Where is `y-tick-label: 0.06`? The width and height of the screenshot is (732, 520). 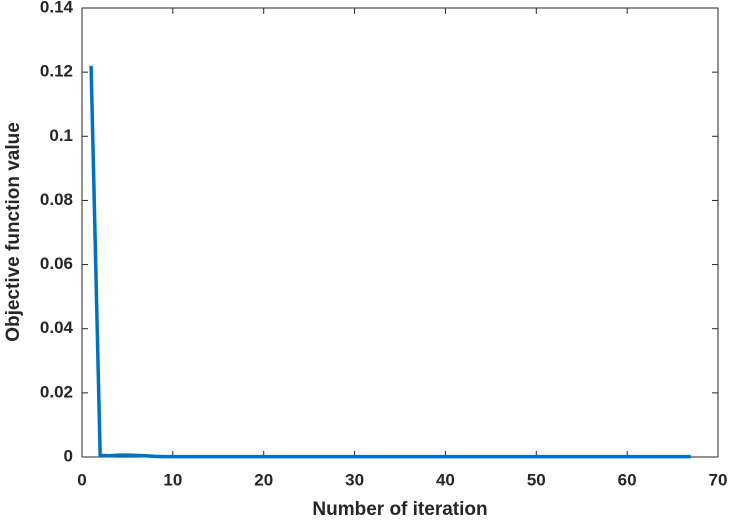 y-tick-label: 0.06 is located at coordinates (56, 263).